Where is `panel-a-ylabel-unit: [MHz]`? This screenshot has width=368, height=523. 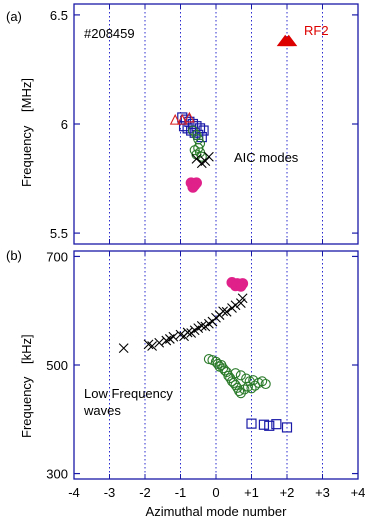 panel-a-ylabel-unit: [MHz] is located at coordinates (26, 95).